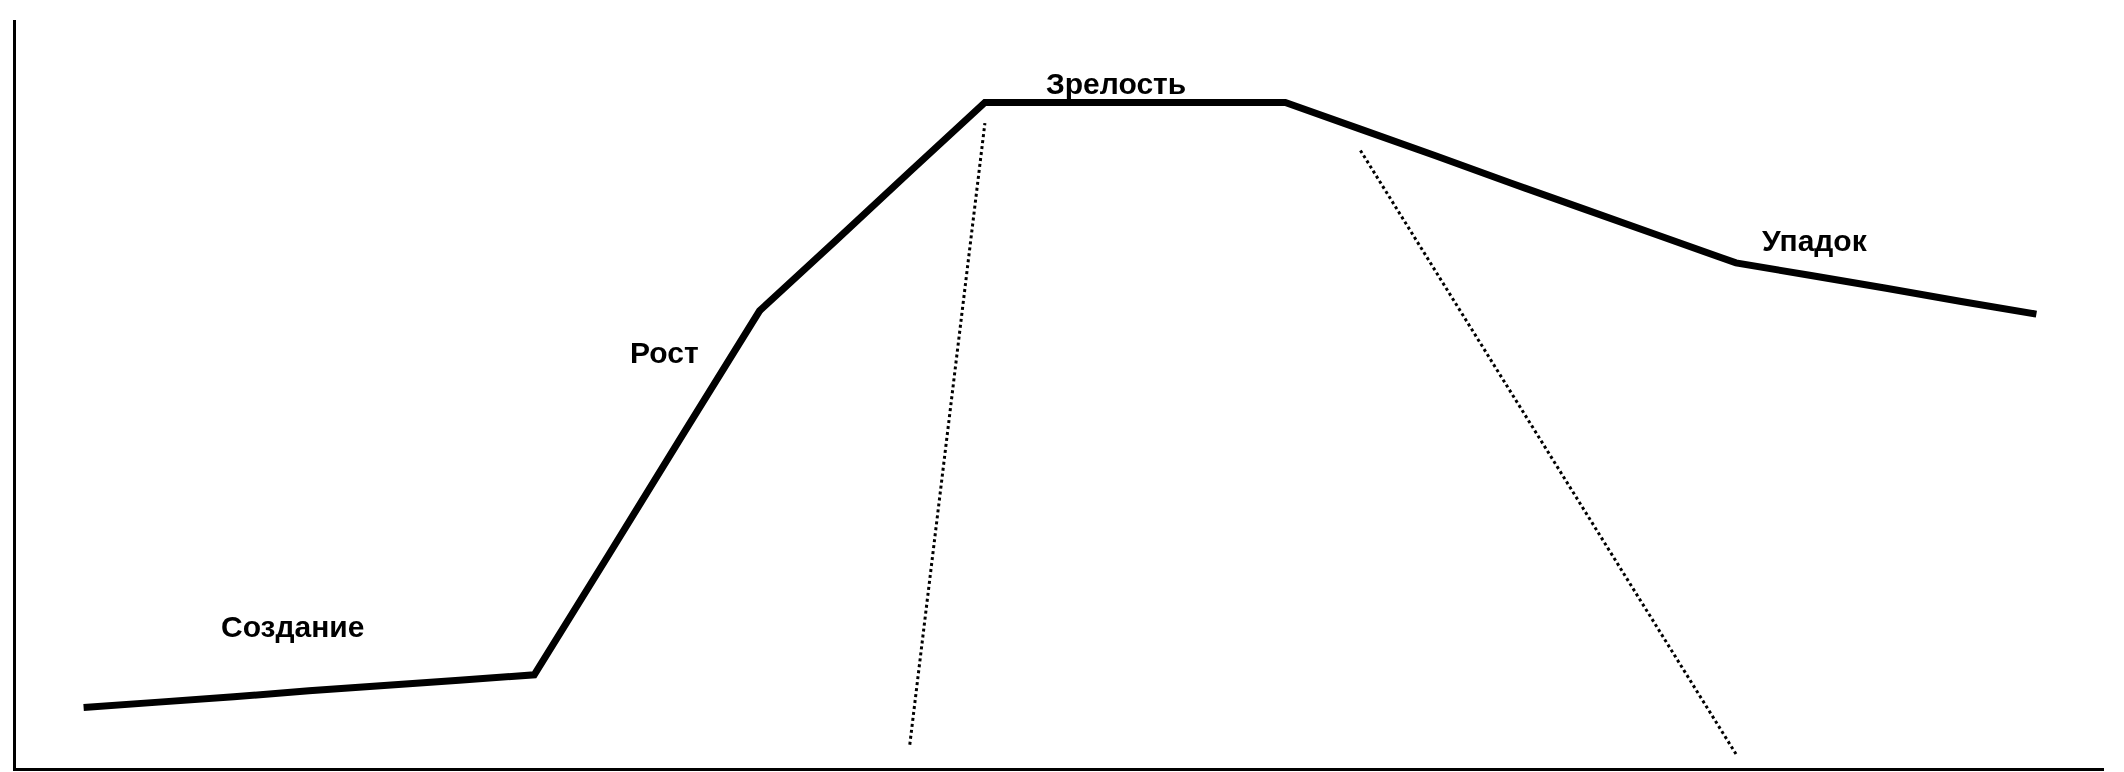  I want to click on annotation: Упадок, so click(1815, 240).